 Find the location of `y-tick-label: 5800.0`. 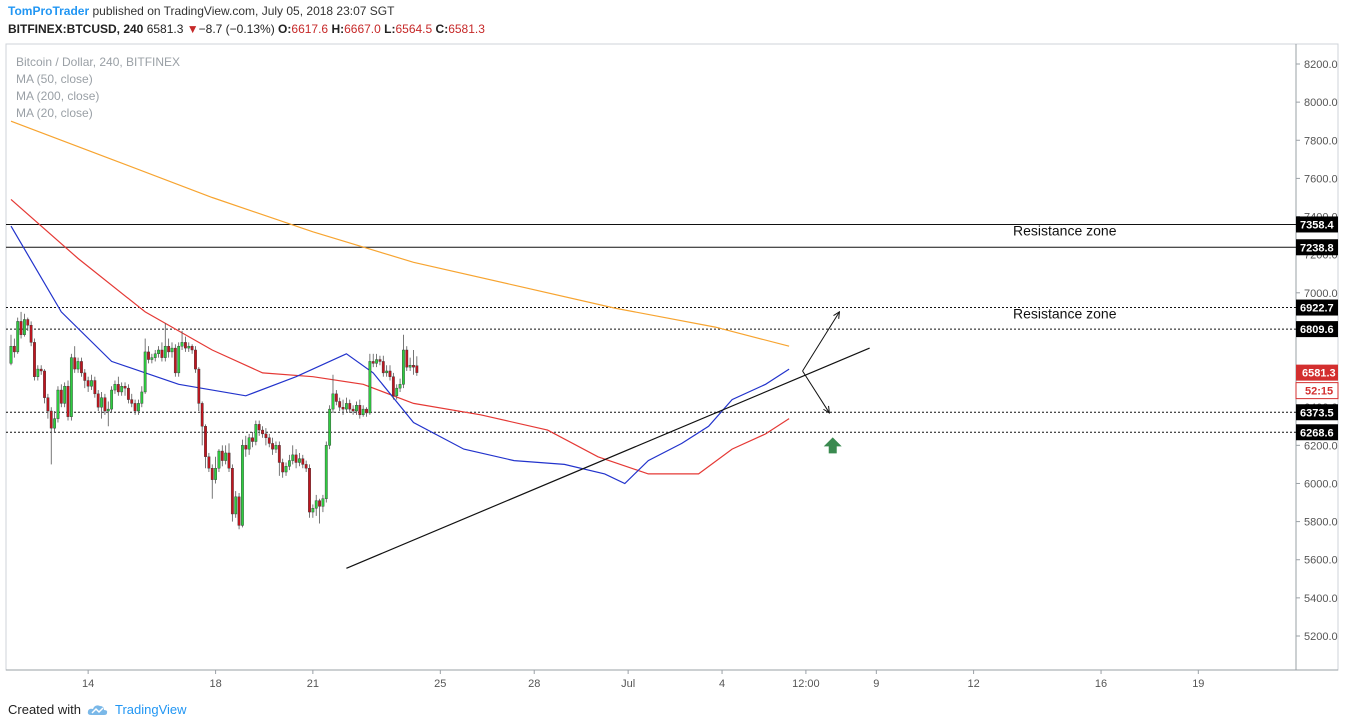

y-tick-label: 5800.0 is located at coordinates (1321, 523).